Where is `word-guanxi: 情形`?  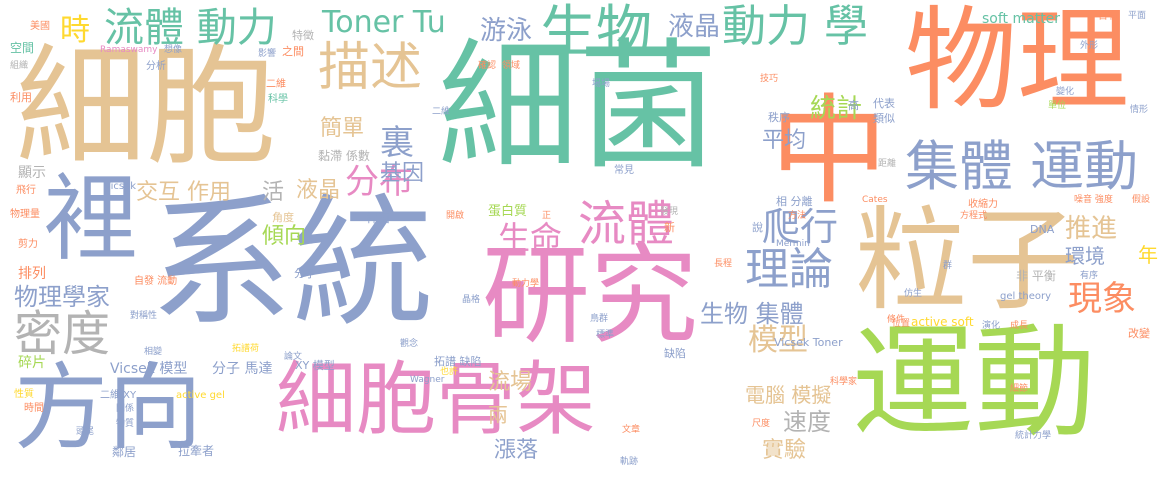
word-guanxi: 情形 is located at coordinates (1139, 110).